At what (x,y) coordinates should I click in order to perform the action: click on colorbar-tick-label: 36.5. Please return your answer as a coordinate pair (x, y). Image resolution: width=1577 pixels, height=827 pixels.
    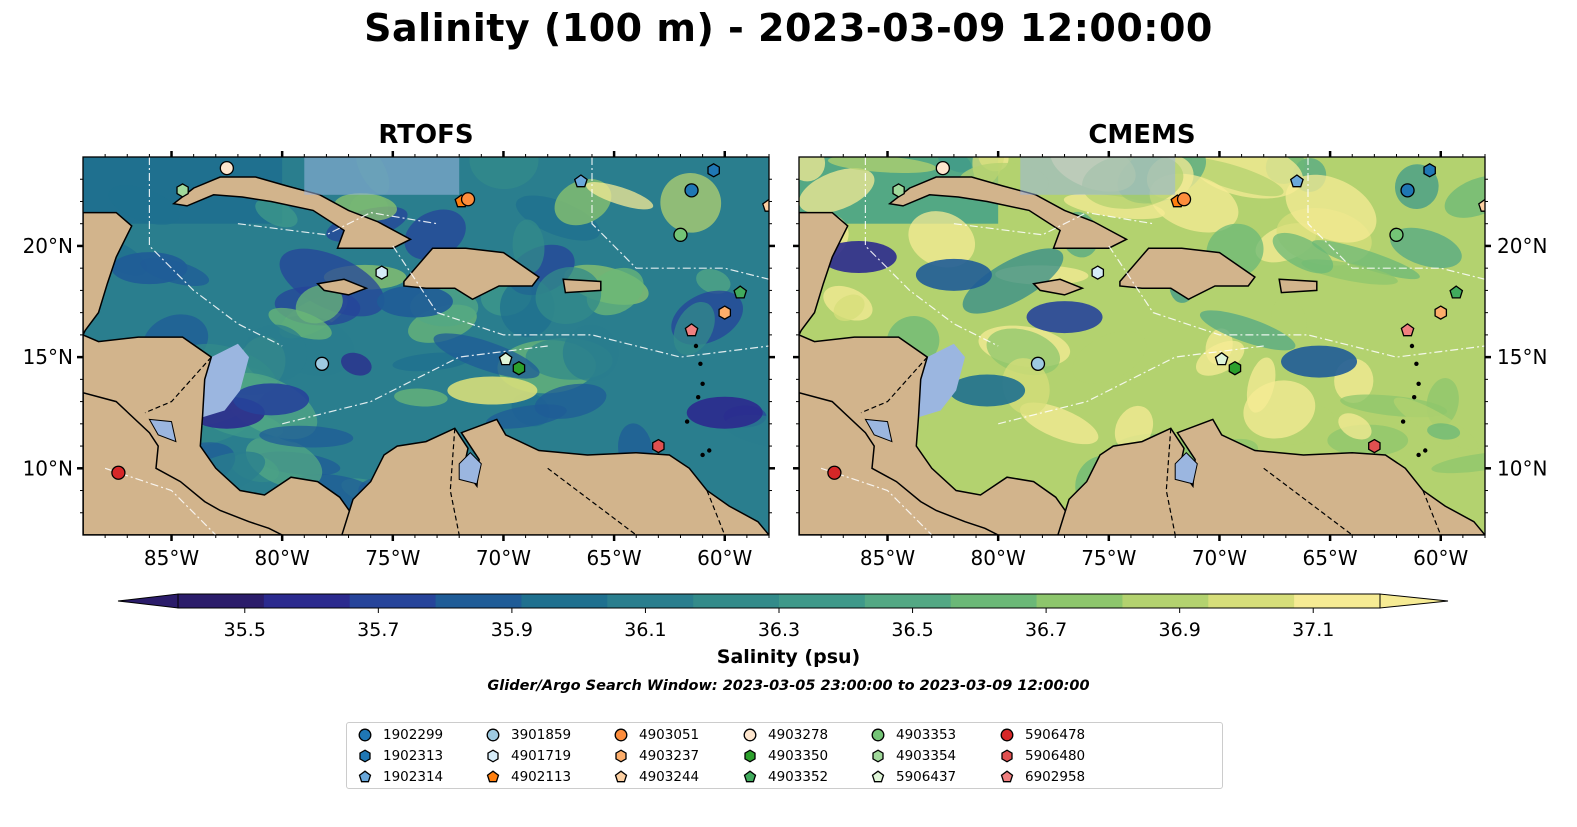
    Looking at the image, I should click on (912, 630).